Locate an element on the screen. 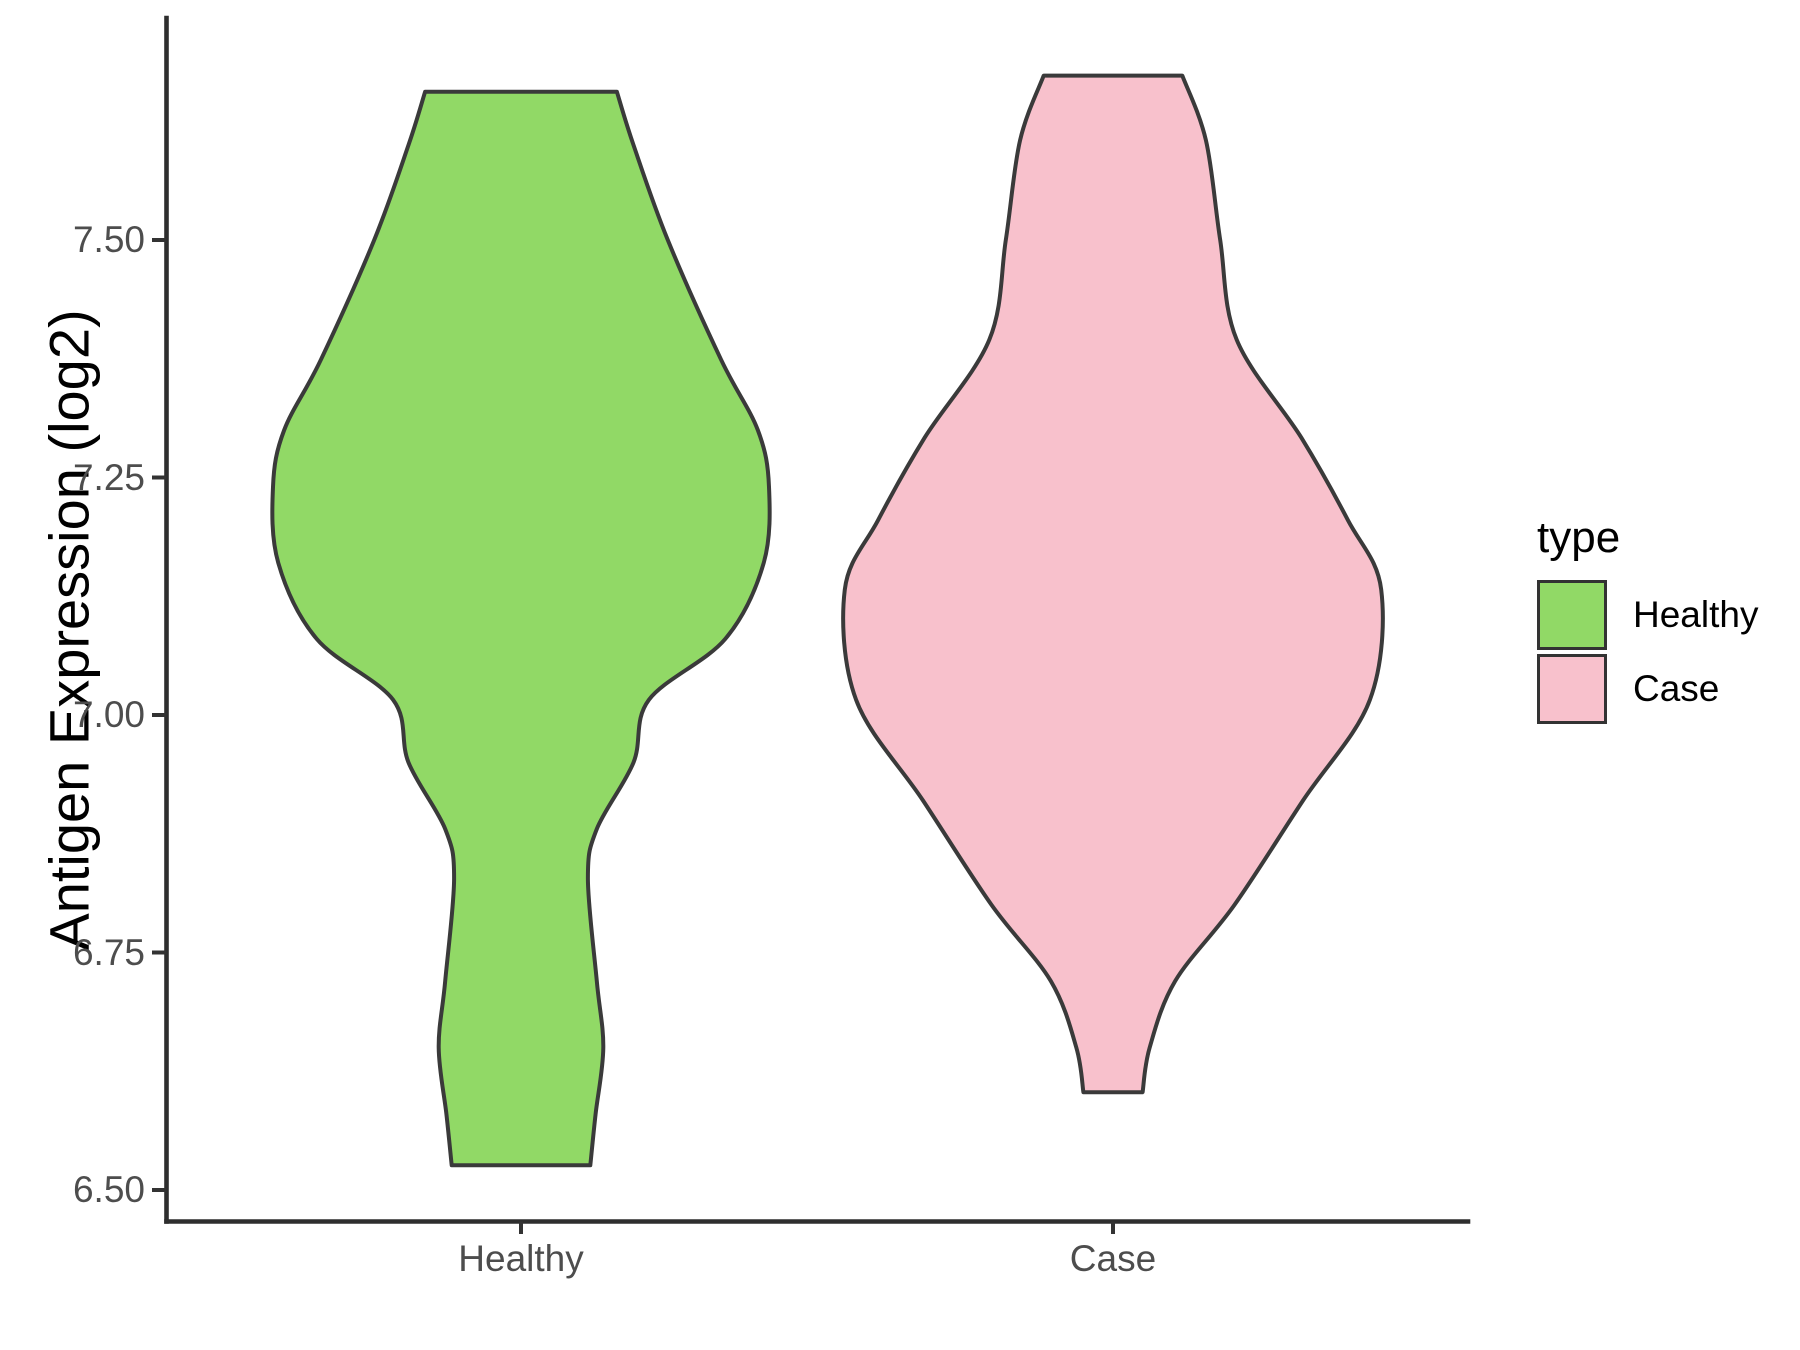  legend-title: type is located at coordinates (1579, 537).